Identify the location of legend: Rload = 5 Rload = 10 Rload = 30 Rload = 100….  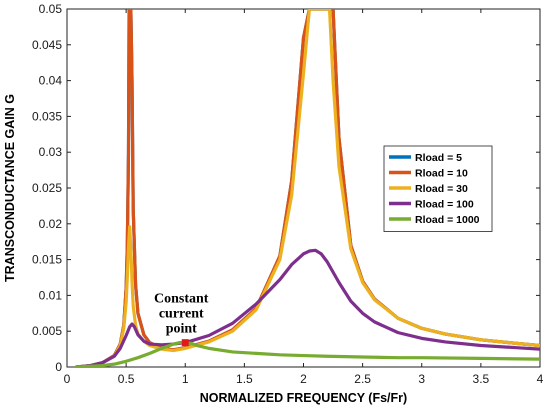
(438, 188).